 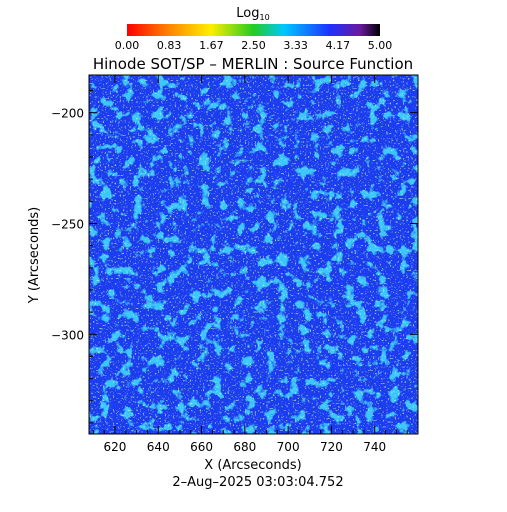 What do you see at coordinates (288, 447) in the screenshot?
I see `x-tick-label: 700` at bounding box center [288, 447].